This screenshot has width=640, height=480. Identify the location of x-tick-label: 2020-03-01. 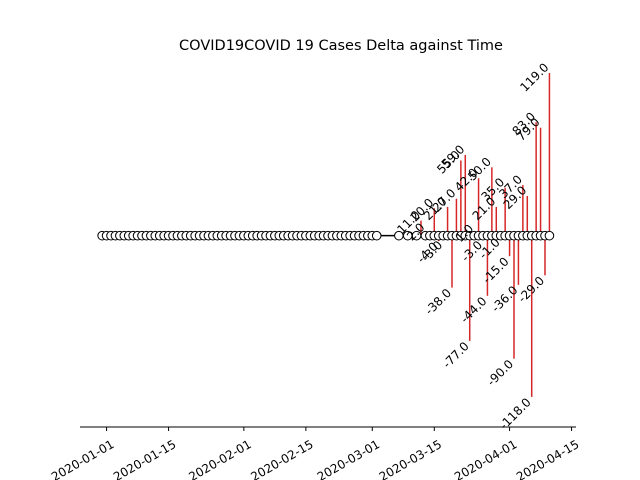
(348, 458).